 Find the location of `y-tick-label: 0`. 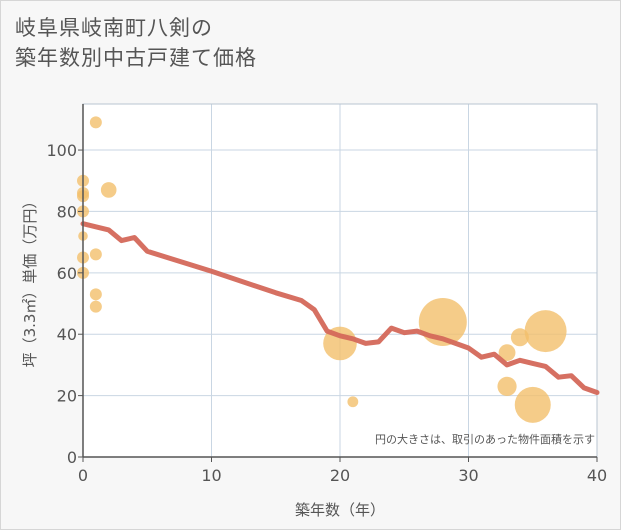

y-tick-label: 0 is located at coordinates (72, 457).